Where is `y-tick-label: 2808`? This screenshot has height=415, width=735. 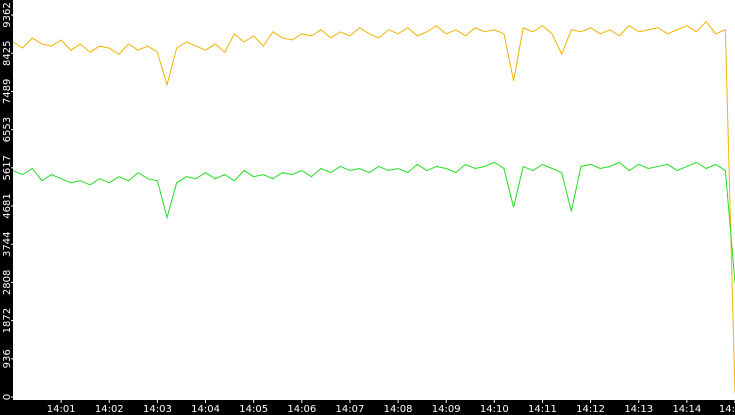
y-tick-label: 2808 is located at coordinates (7, 282).